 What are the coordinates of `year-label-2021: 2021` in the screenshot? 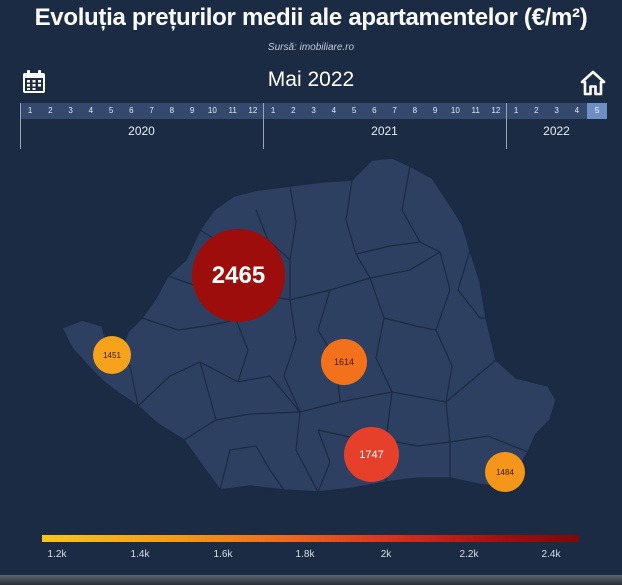 It's located at (384, 131).